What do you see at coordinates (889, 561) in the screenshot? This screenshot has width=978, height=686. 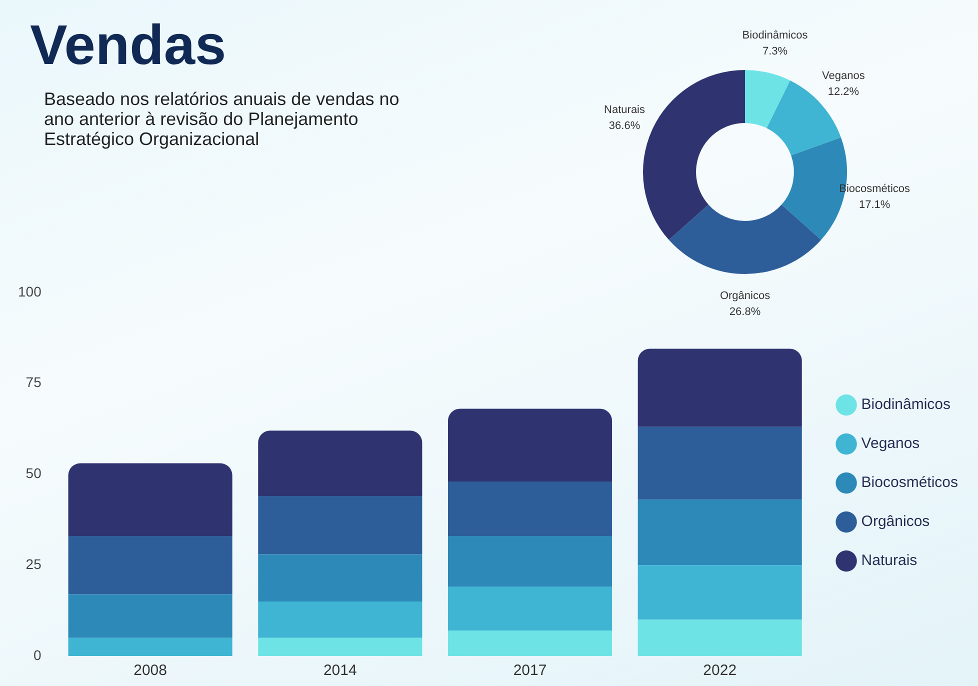 I see `legend-label: Naturais` at bounding box center [889, 561].